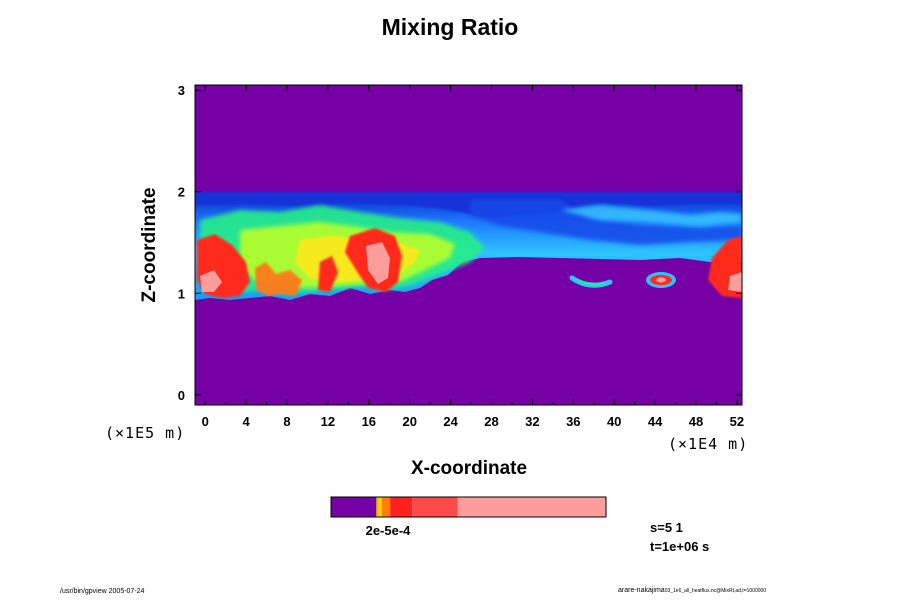 Image resolution: width=900 pixels, height=600 pixels. Describe the element at coordinates (450, 27) in the screenshot. I see `chart-title: Mixing Ratio` at that location.